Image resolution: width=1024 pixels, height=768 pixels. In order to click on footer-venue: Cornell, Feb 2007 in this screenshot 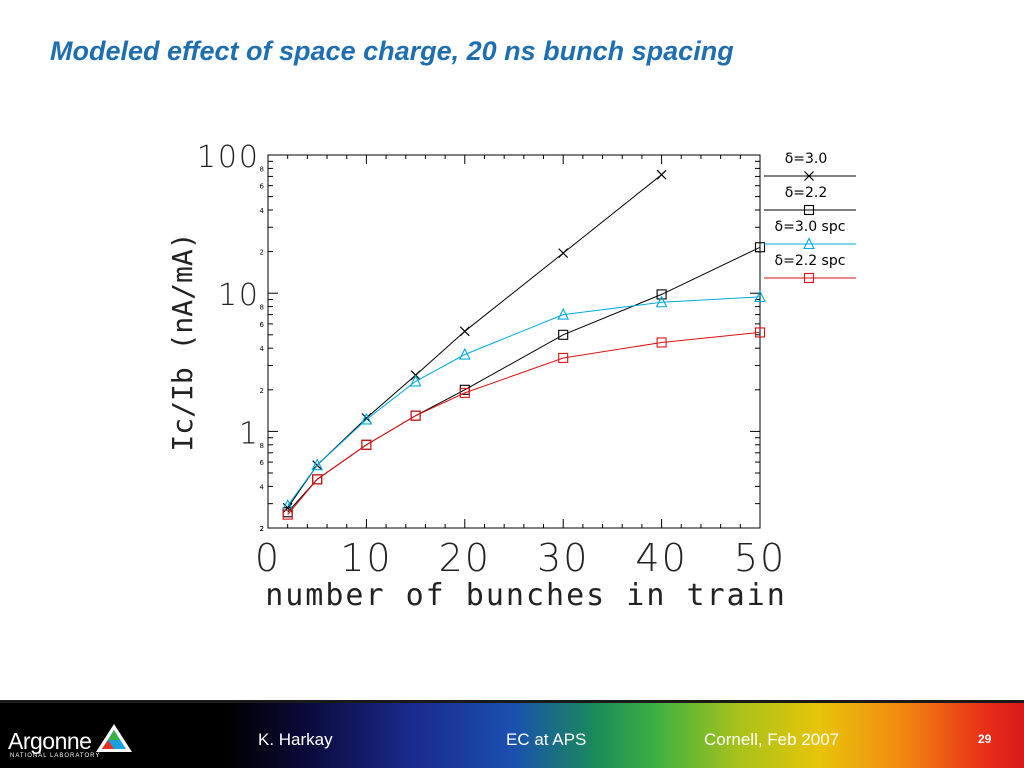, I will do `click(772, 739)`.